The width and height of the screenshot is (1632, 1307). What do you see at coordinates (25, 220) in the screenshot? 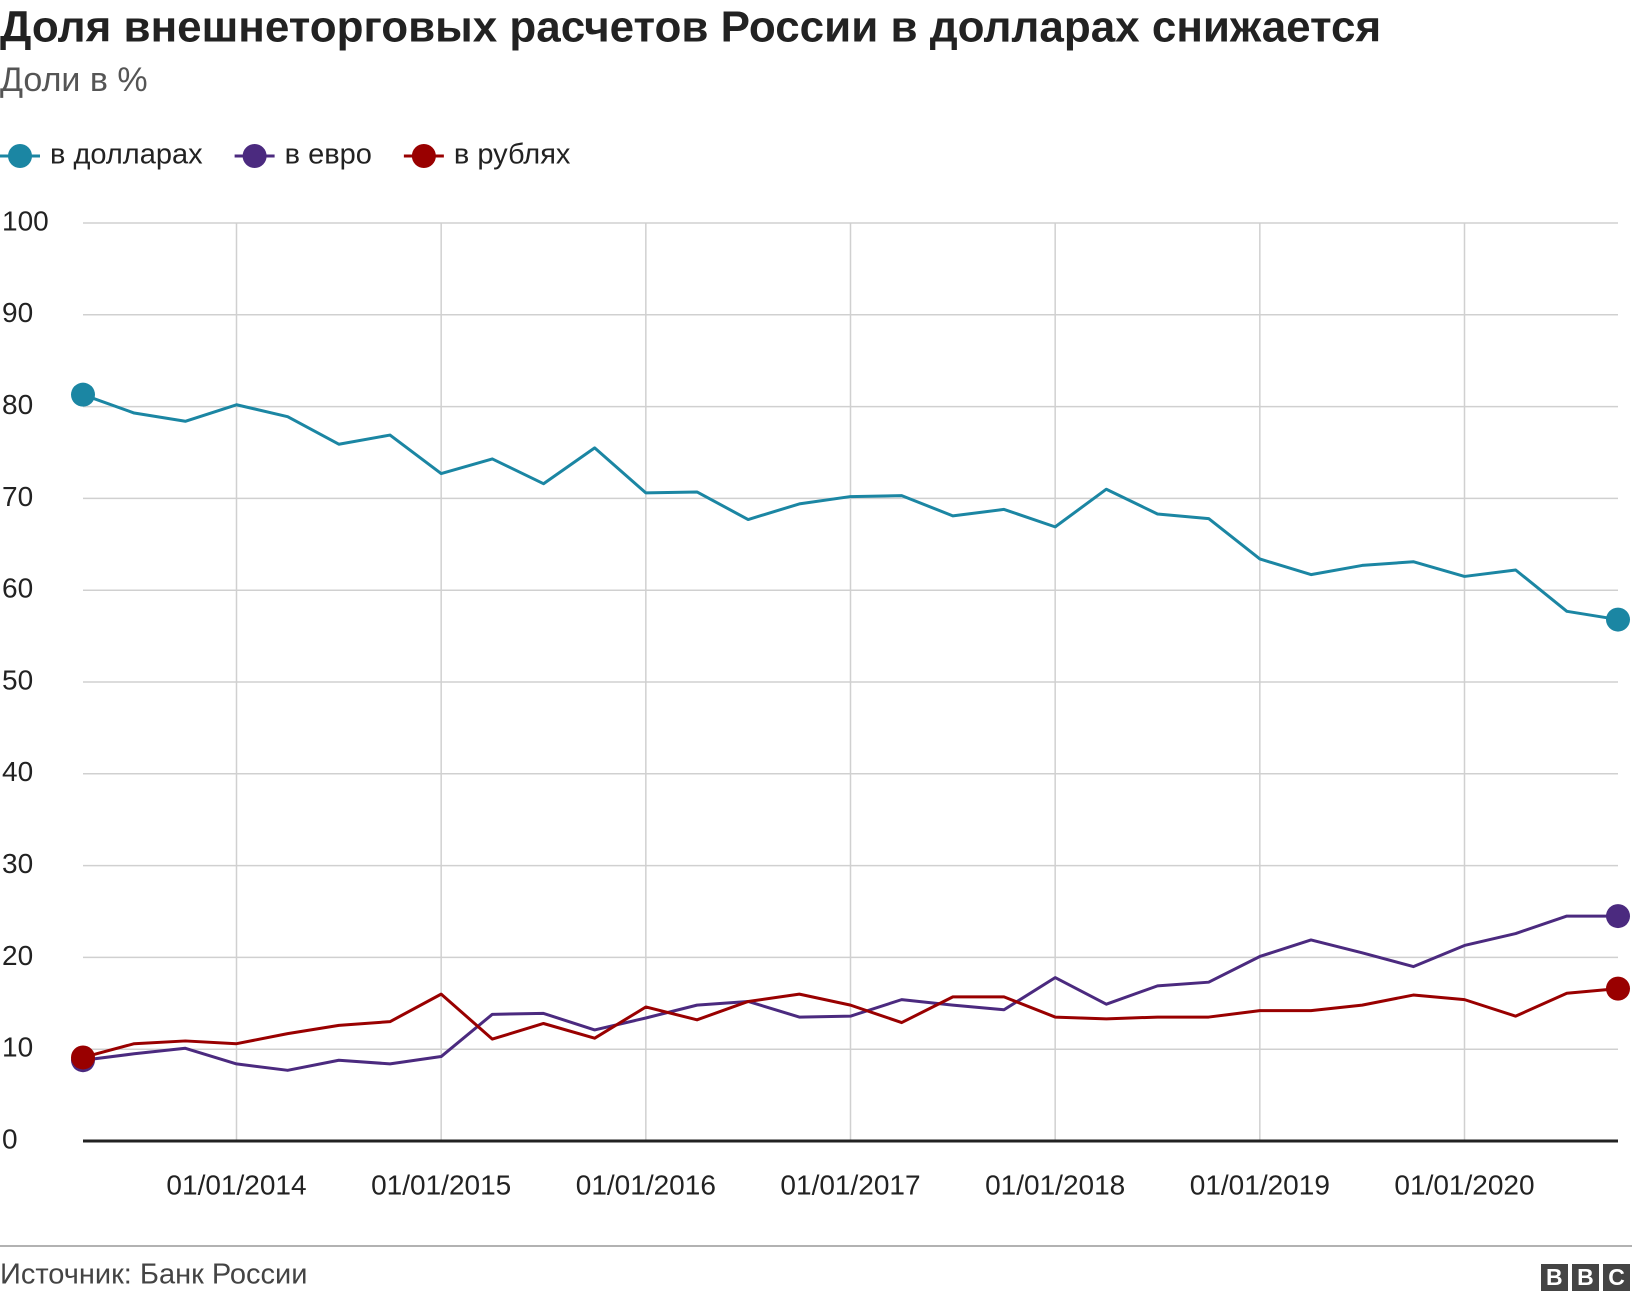
I see `y-tick-label: 100` at bounding box center [25, 220].